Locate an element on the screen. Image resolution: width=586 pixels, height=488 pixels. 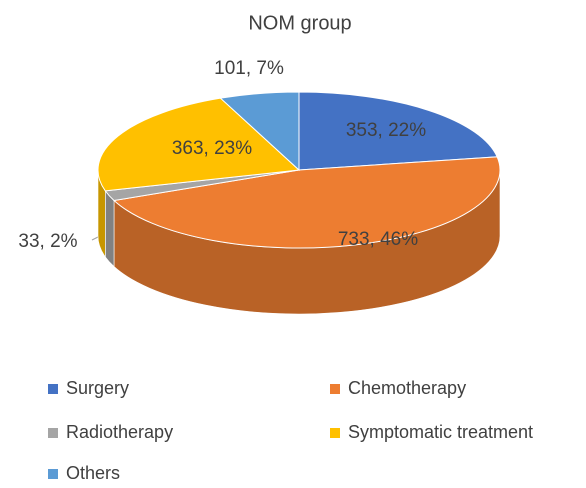
data-label: 33, 2% is located at coordinates (47, 241).